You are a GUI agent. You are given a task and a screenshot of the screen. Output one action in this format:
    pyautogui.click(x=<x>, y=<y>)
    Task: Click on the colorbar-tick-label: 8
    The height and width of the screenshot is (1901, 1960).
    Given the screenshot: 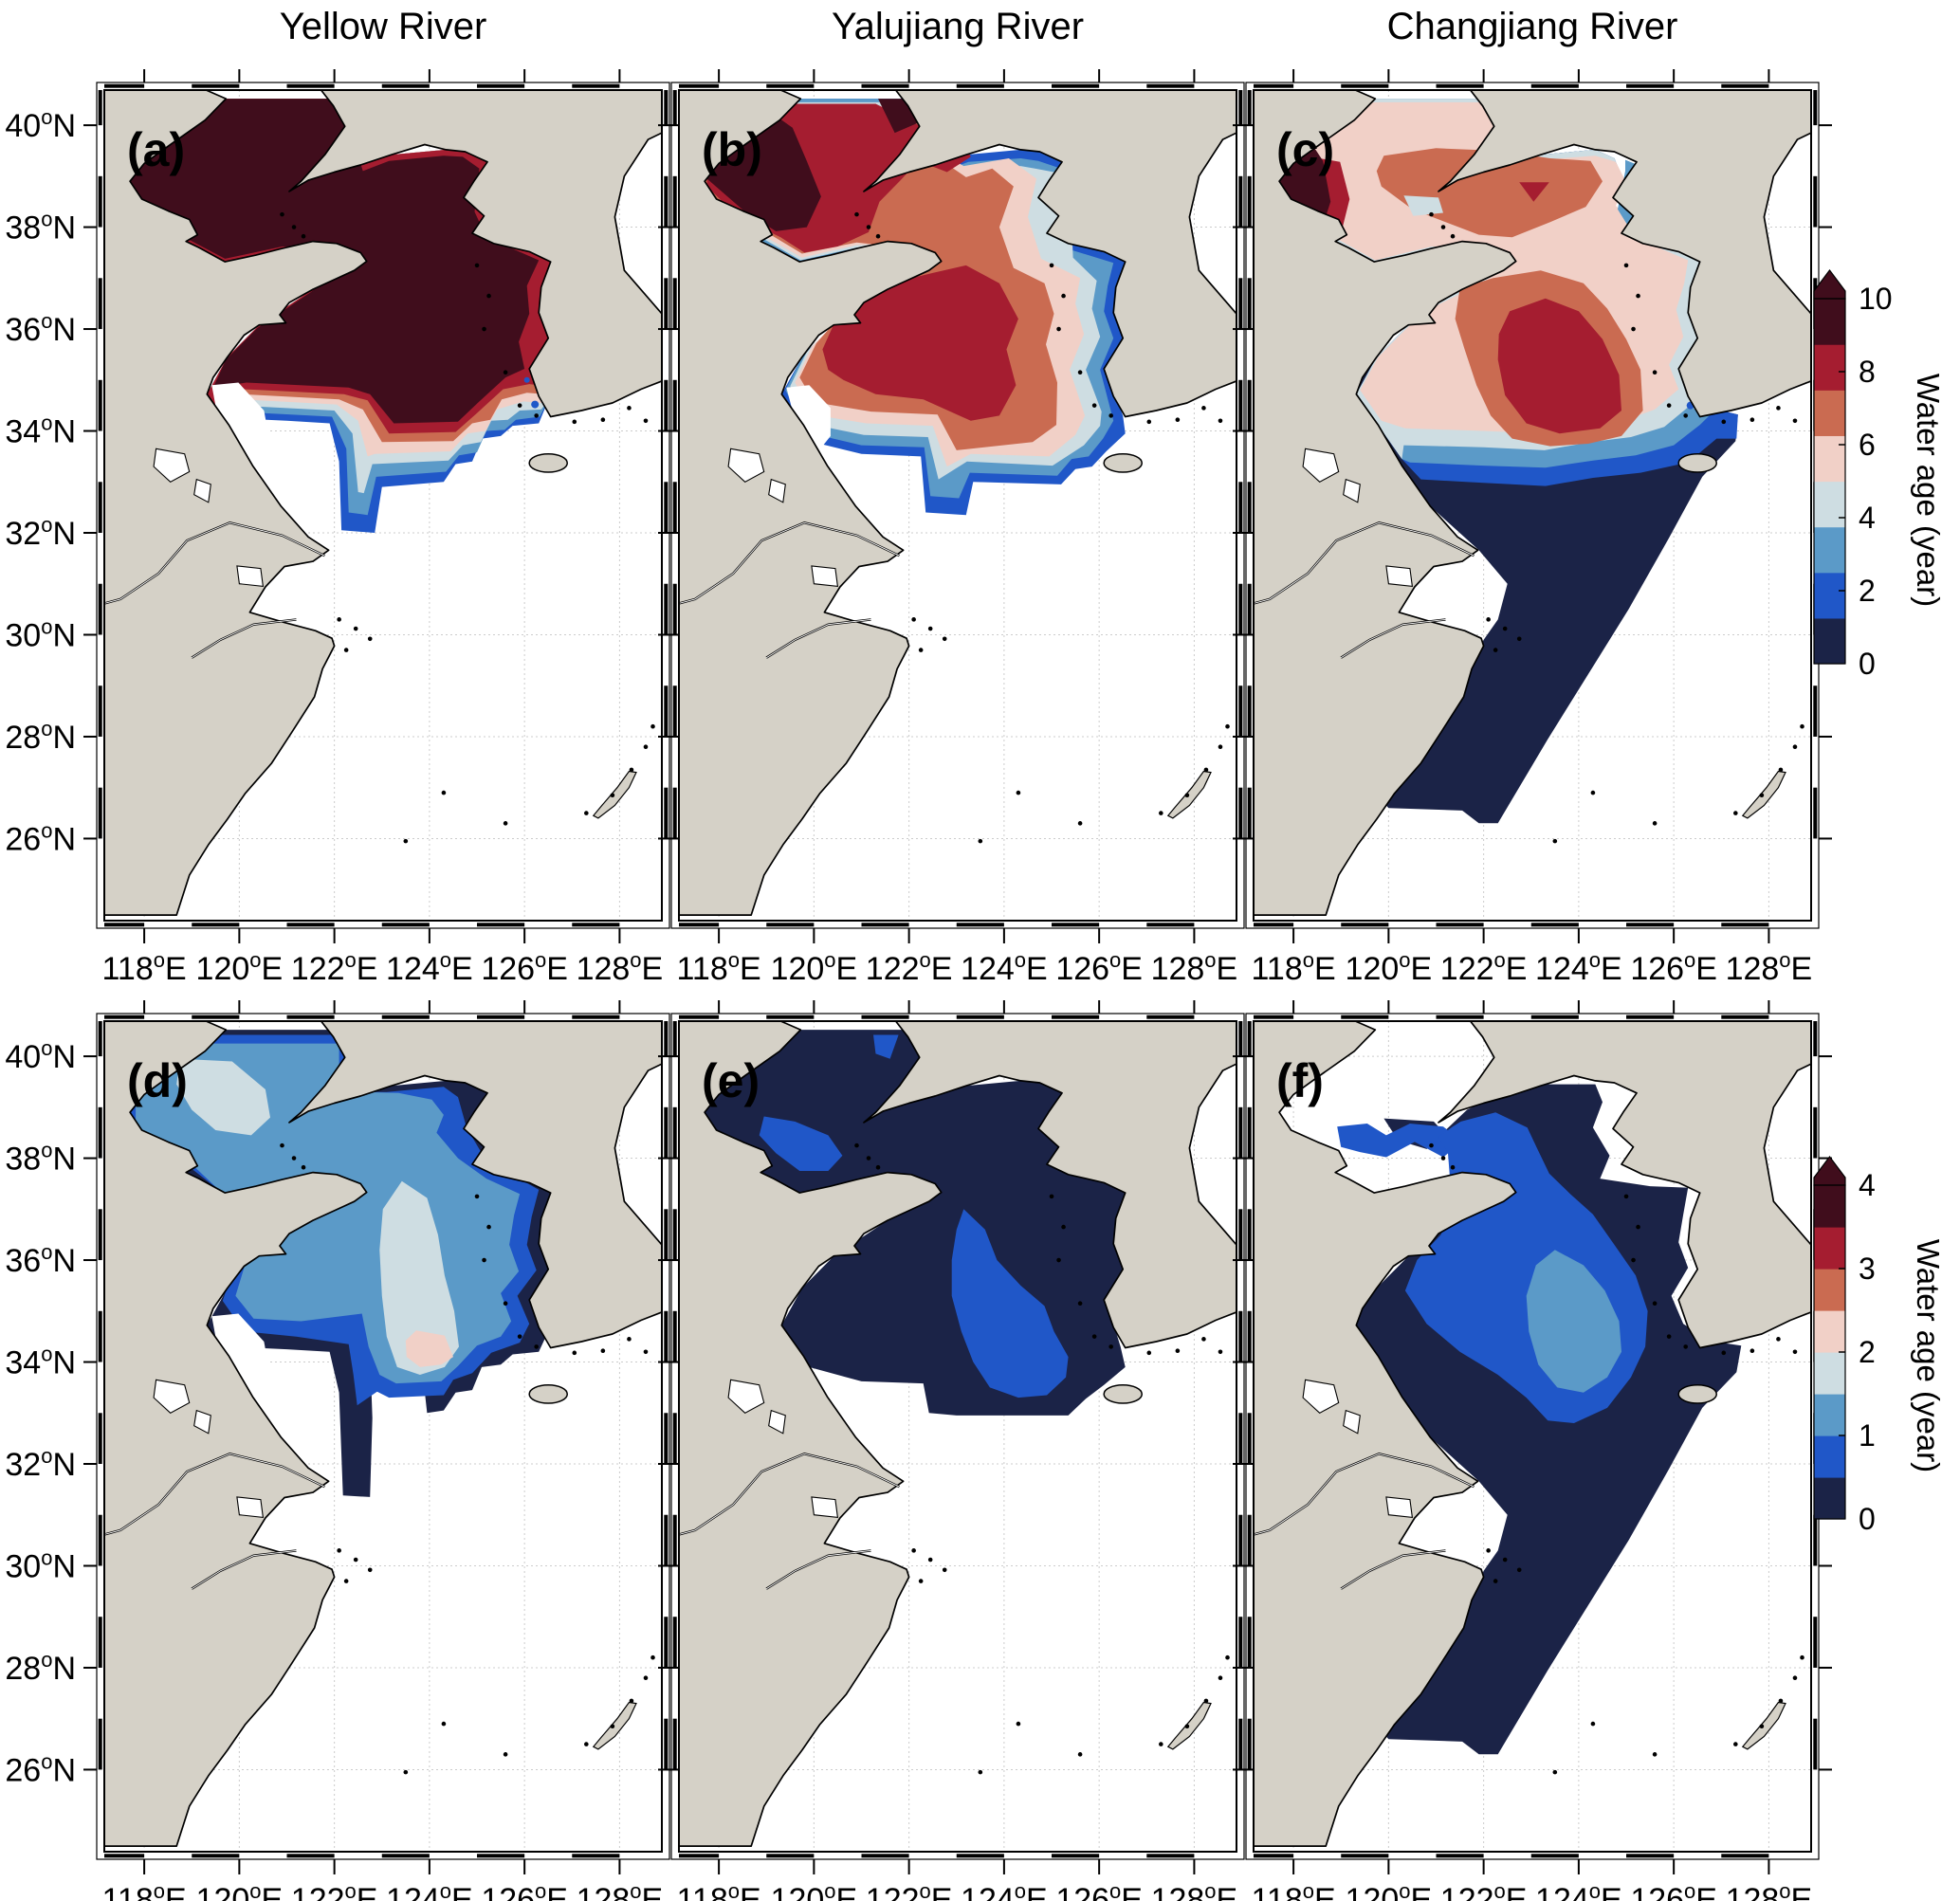 What is the action you would take?
    pyautogui.click(x=1867, y=372)
    